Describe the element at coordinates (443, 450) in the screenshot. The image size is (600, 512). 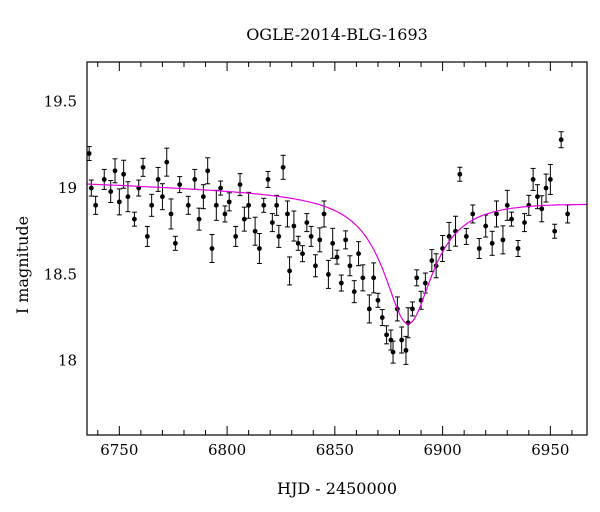
I see `x-tick-label: 6900` at that location.